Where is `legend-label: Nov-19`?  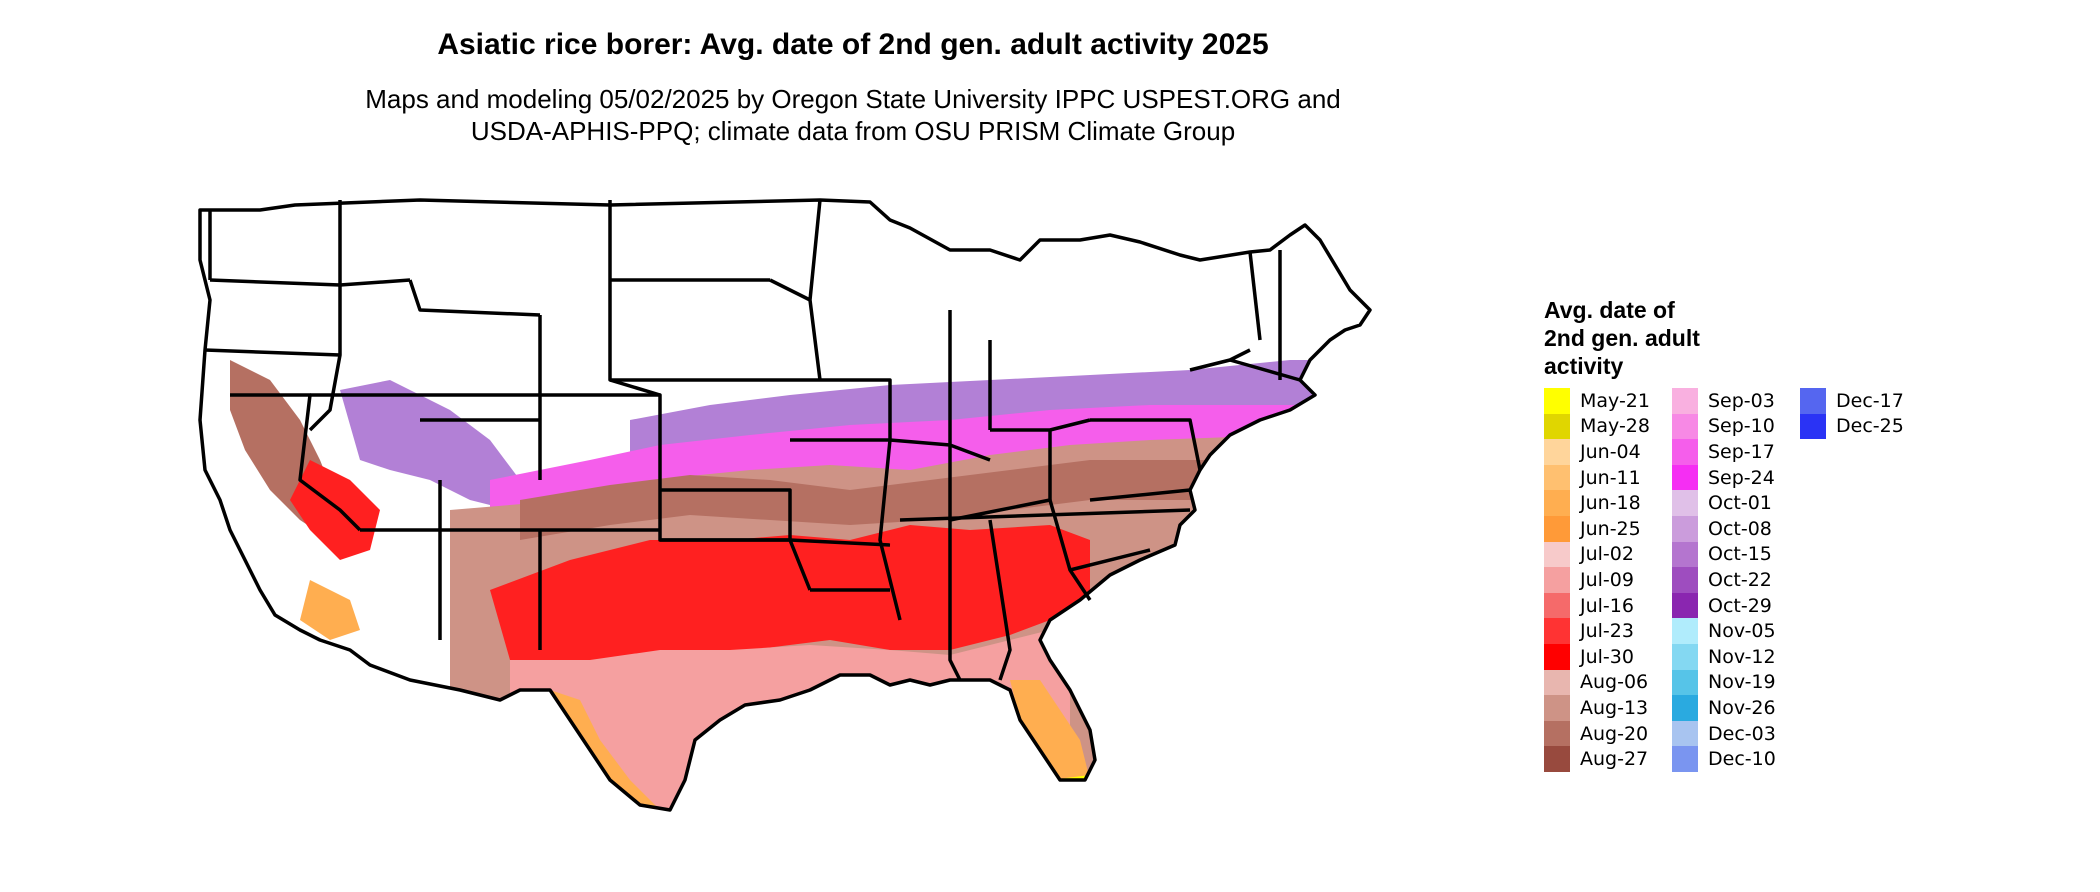
legend-label: Nov-19 is located at coordinates (1742, 682).